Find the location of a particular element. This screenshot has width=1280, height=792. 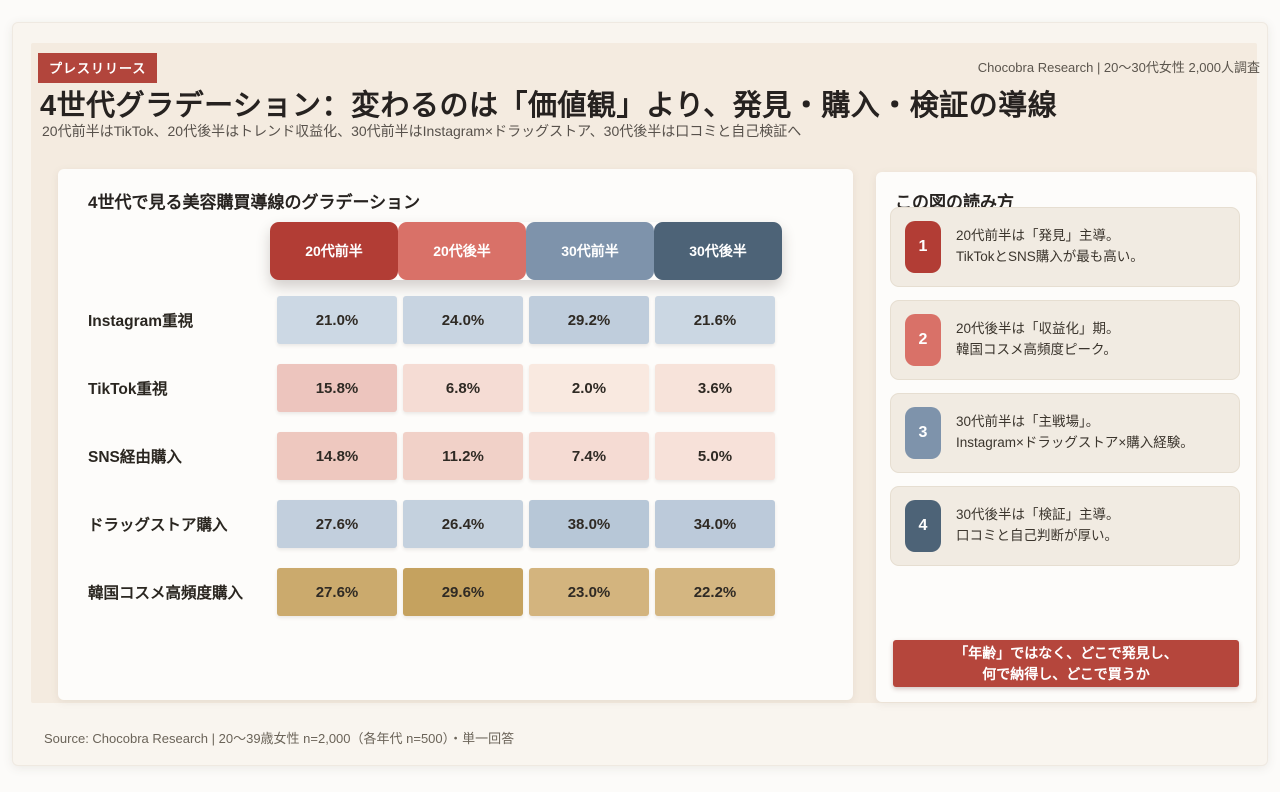

column-header-2: 20代後半 is located at coordinates (462, 251).